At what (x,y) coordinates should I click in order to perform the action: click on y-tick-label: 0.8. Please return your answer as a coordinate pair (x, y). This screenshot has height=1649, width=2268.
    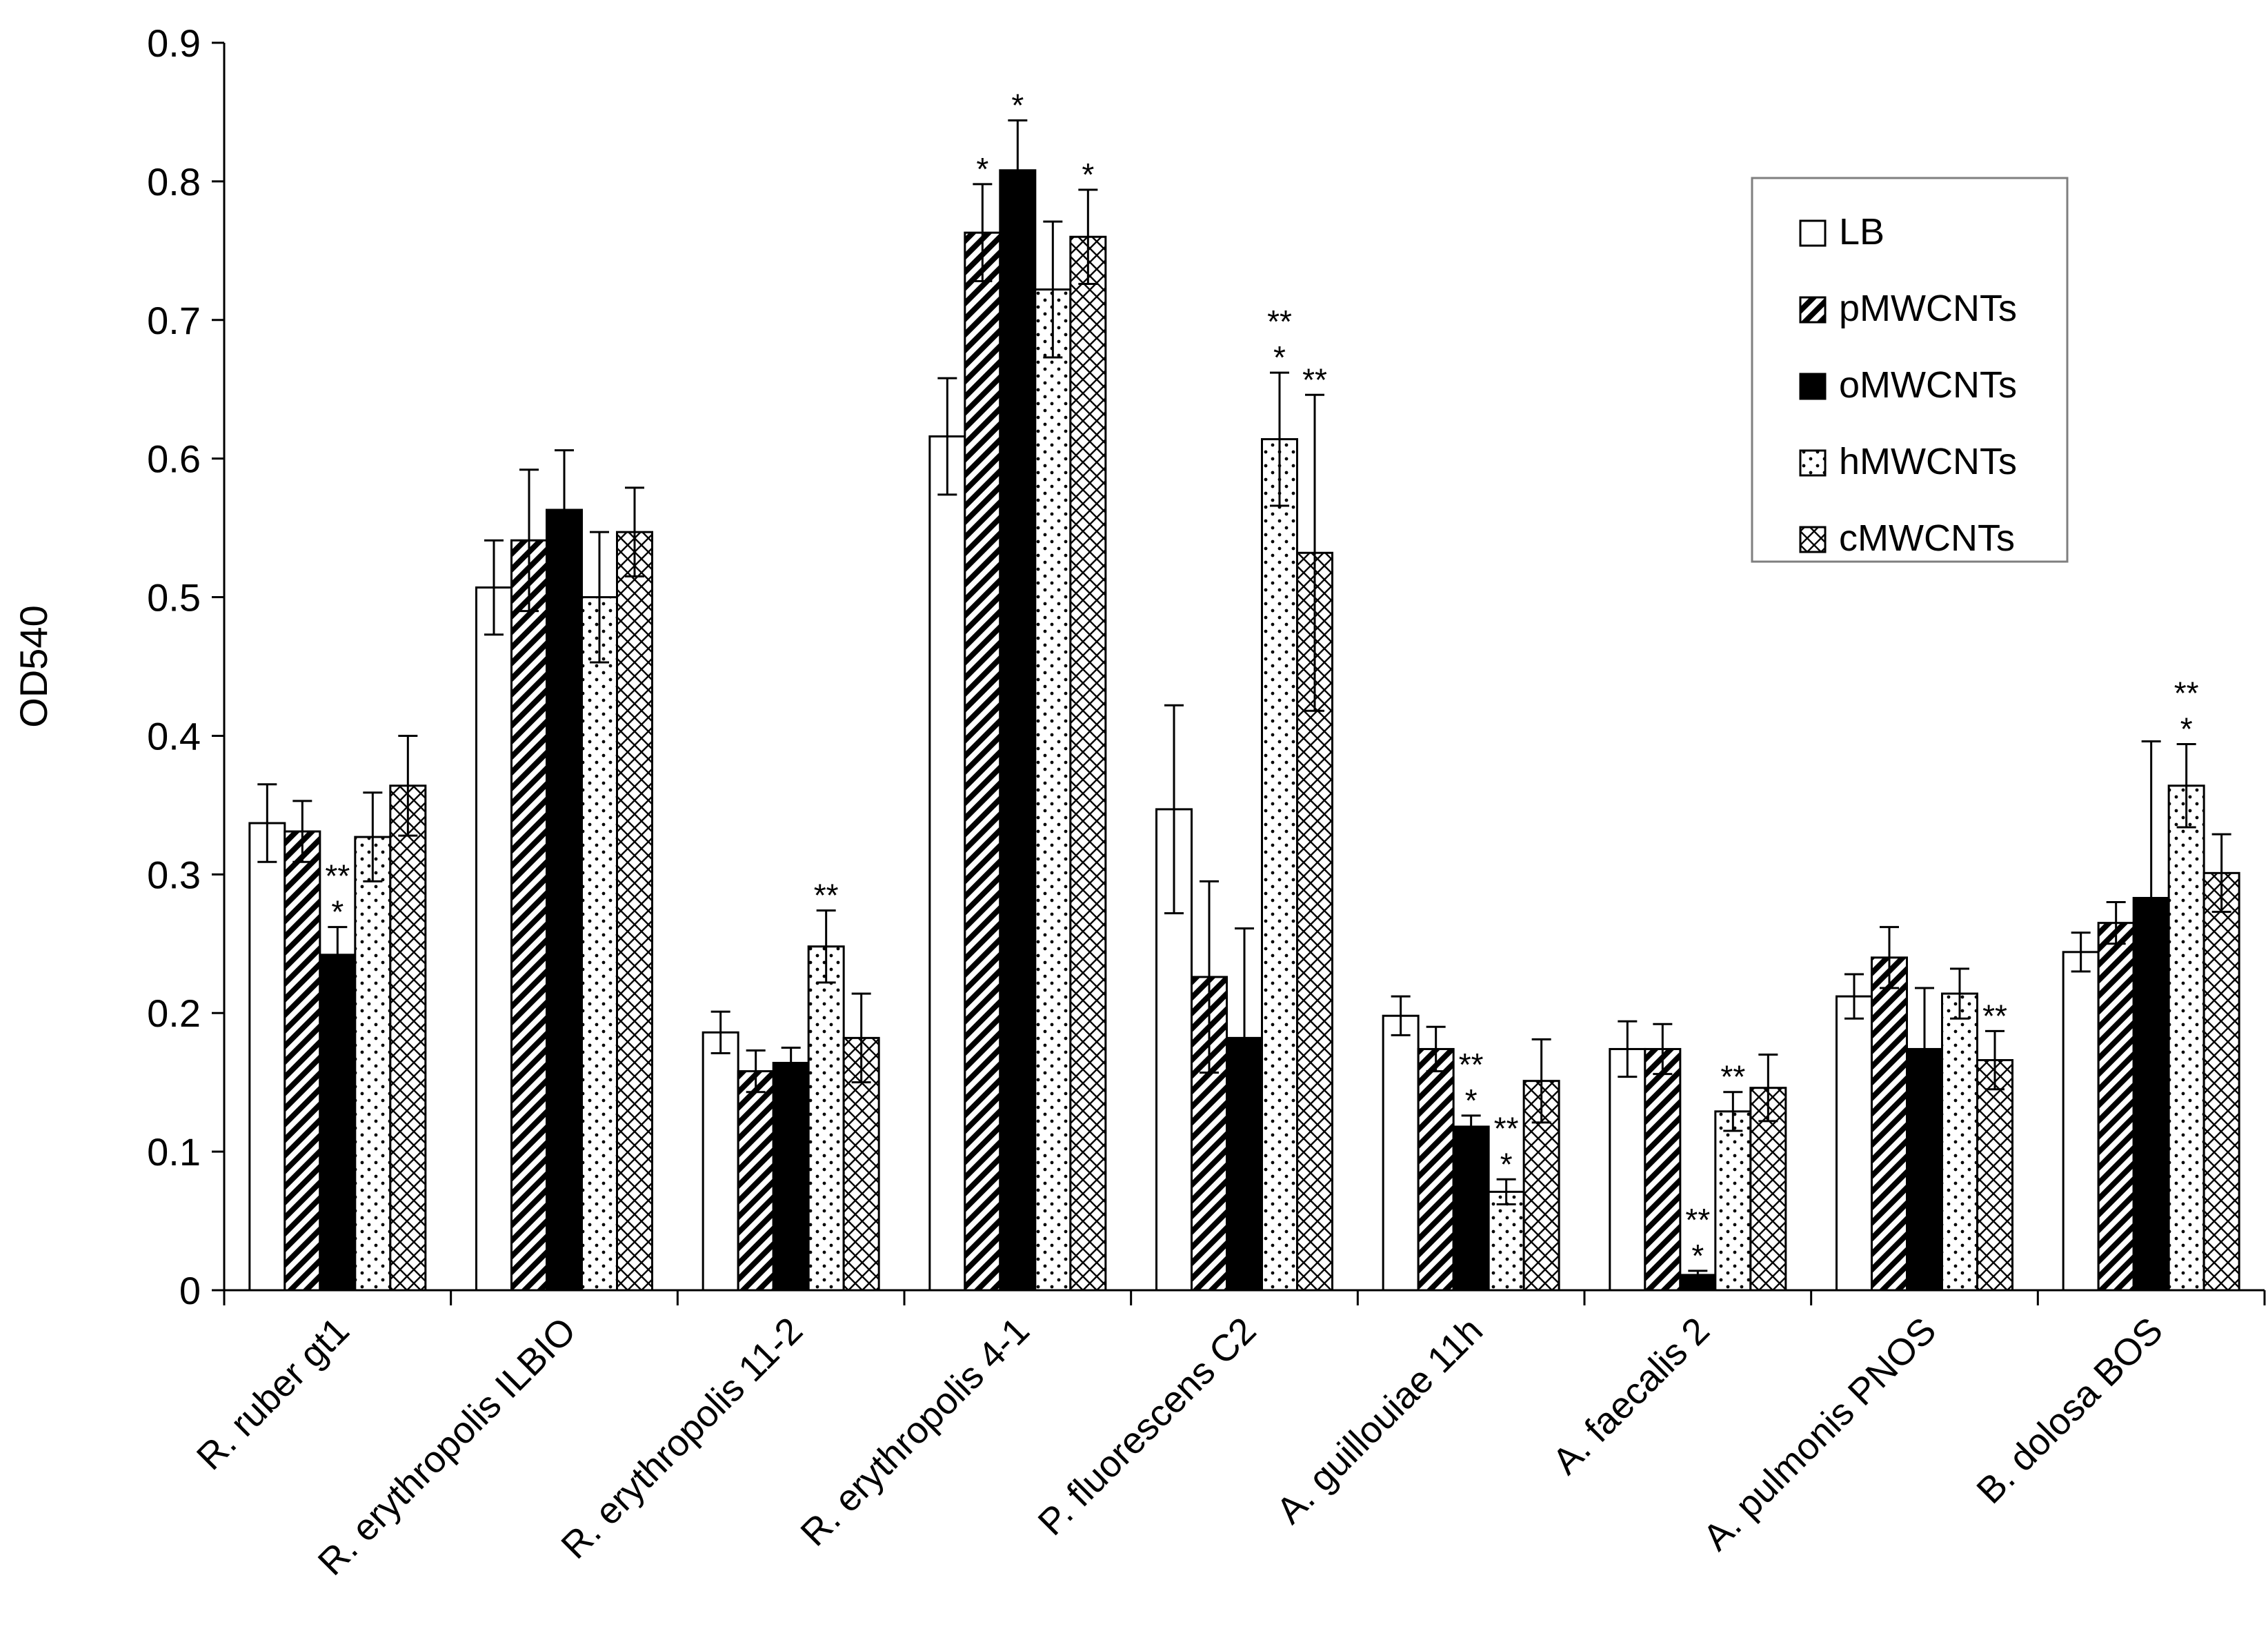
    Looking at the image, I should click on (174, 182).